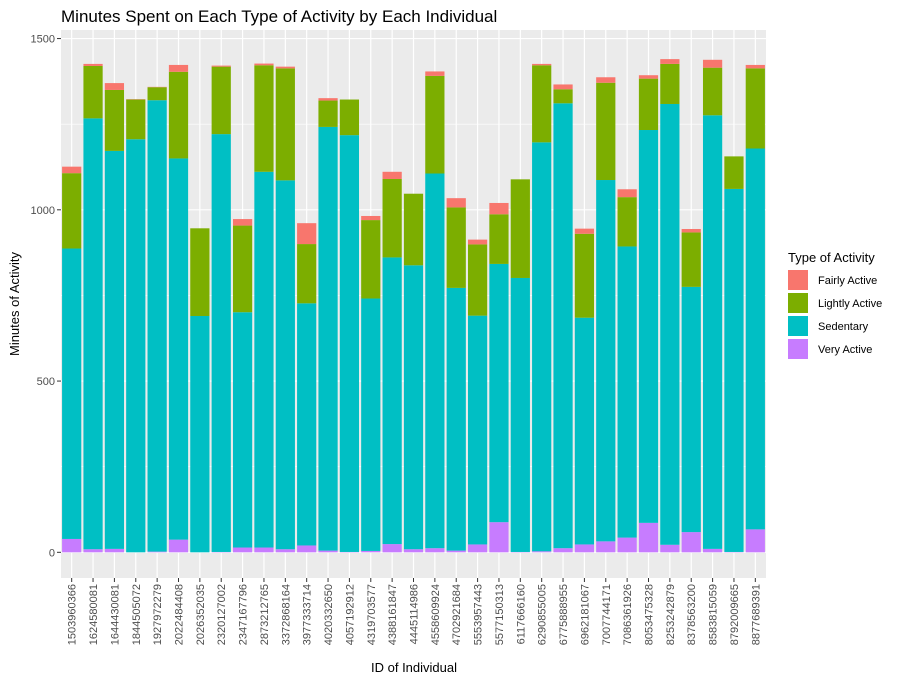 The width and height of the screenshot is (900, 682). Describe the element at coordinates (14, 303) in the screenshot. I see `y-axis-title: Minutes of Activity` at that location.